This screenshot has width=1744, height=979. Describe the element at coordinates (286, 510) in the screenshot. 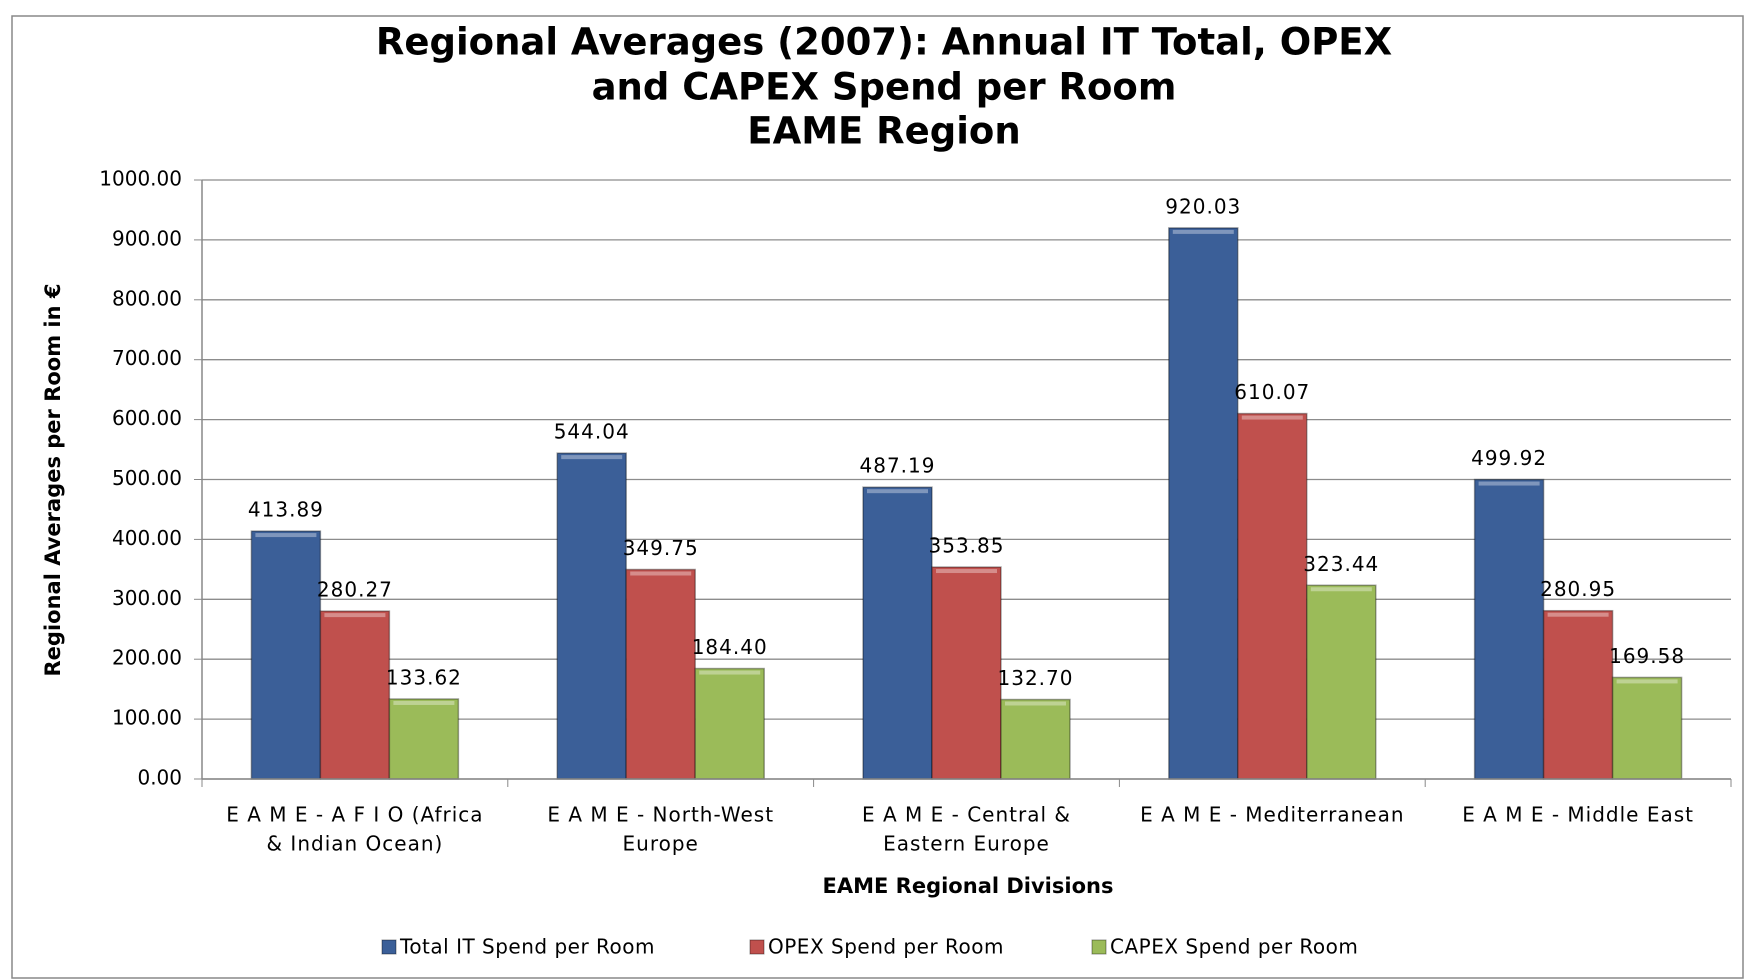

I see `data-label: 413.89` at that location.